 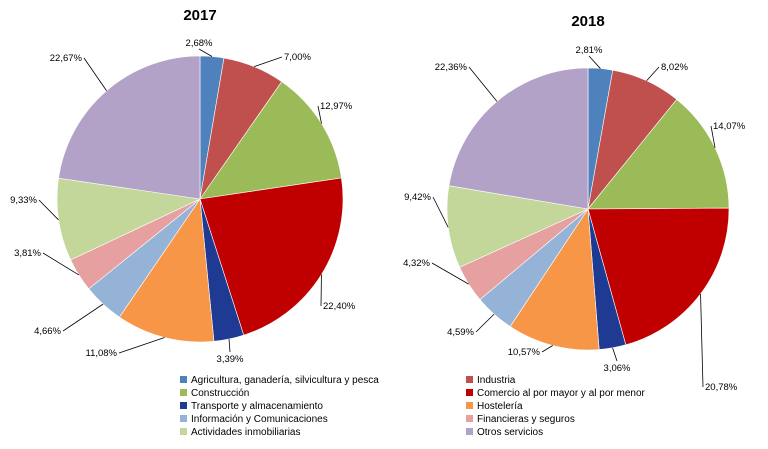 I want to click on data-label-2018-hosteleria: 10,57%, so click(x=524, y=352).